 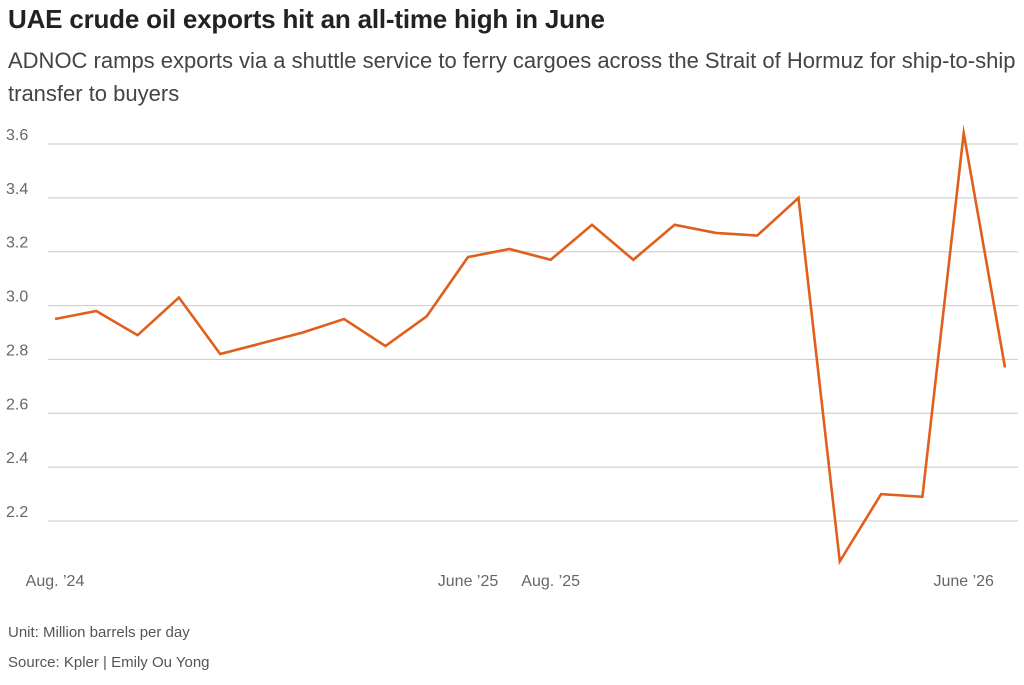 I want to click on y-tick-label: 3.6, so click(x=17, y=135).